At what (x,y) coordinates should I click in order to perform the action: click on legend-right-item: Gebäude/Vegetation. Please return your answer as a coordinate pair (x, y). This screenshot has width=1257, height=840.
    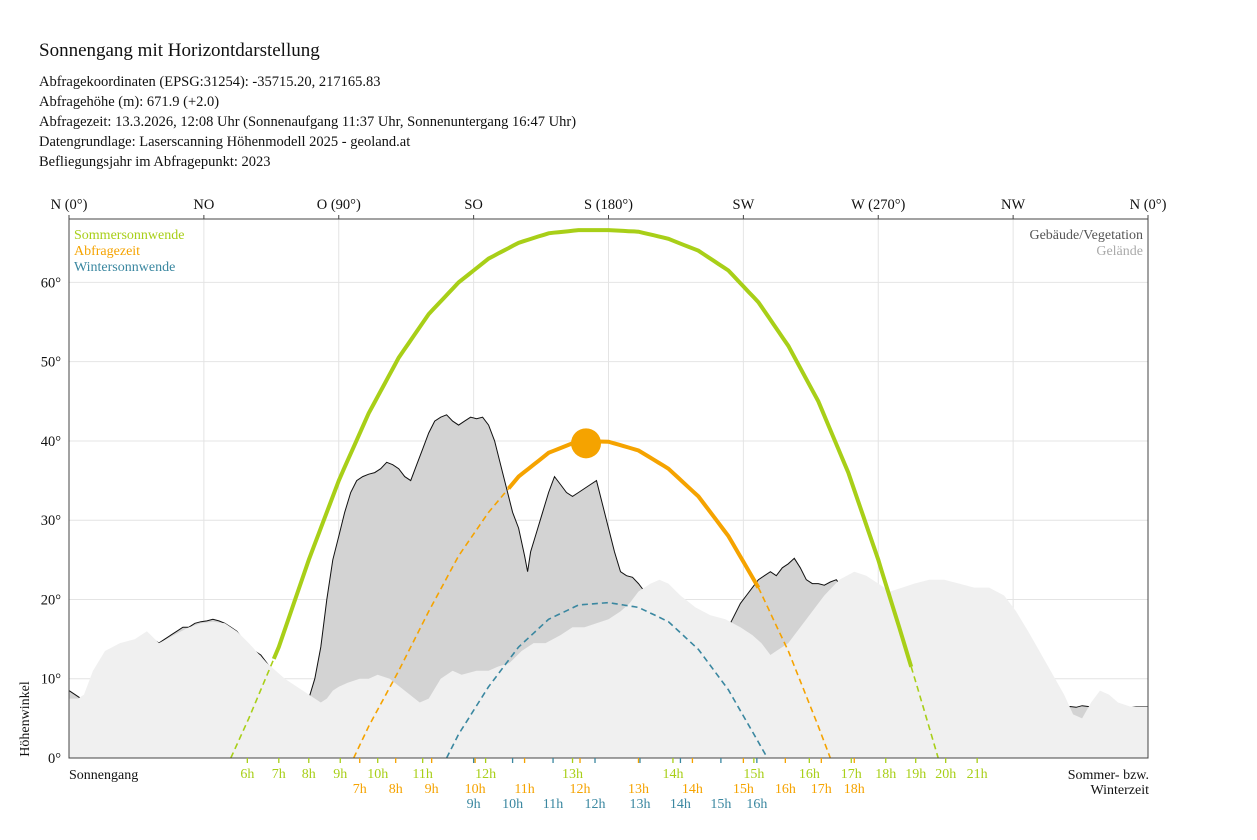
    Looking at the image, I should click on (1086, 235).